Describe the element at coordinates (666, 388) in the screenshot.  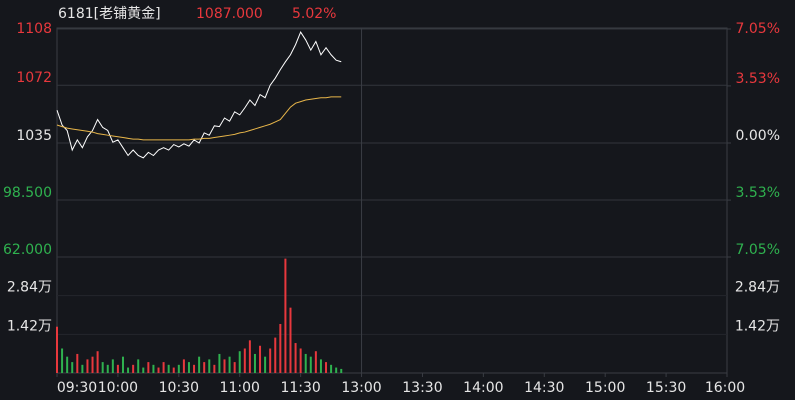
I see `x-tick-label: 15:30` at that location.